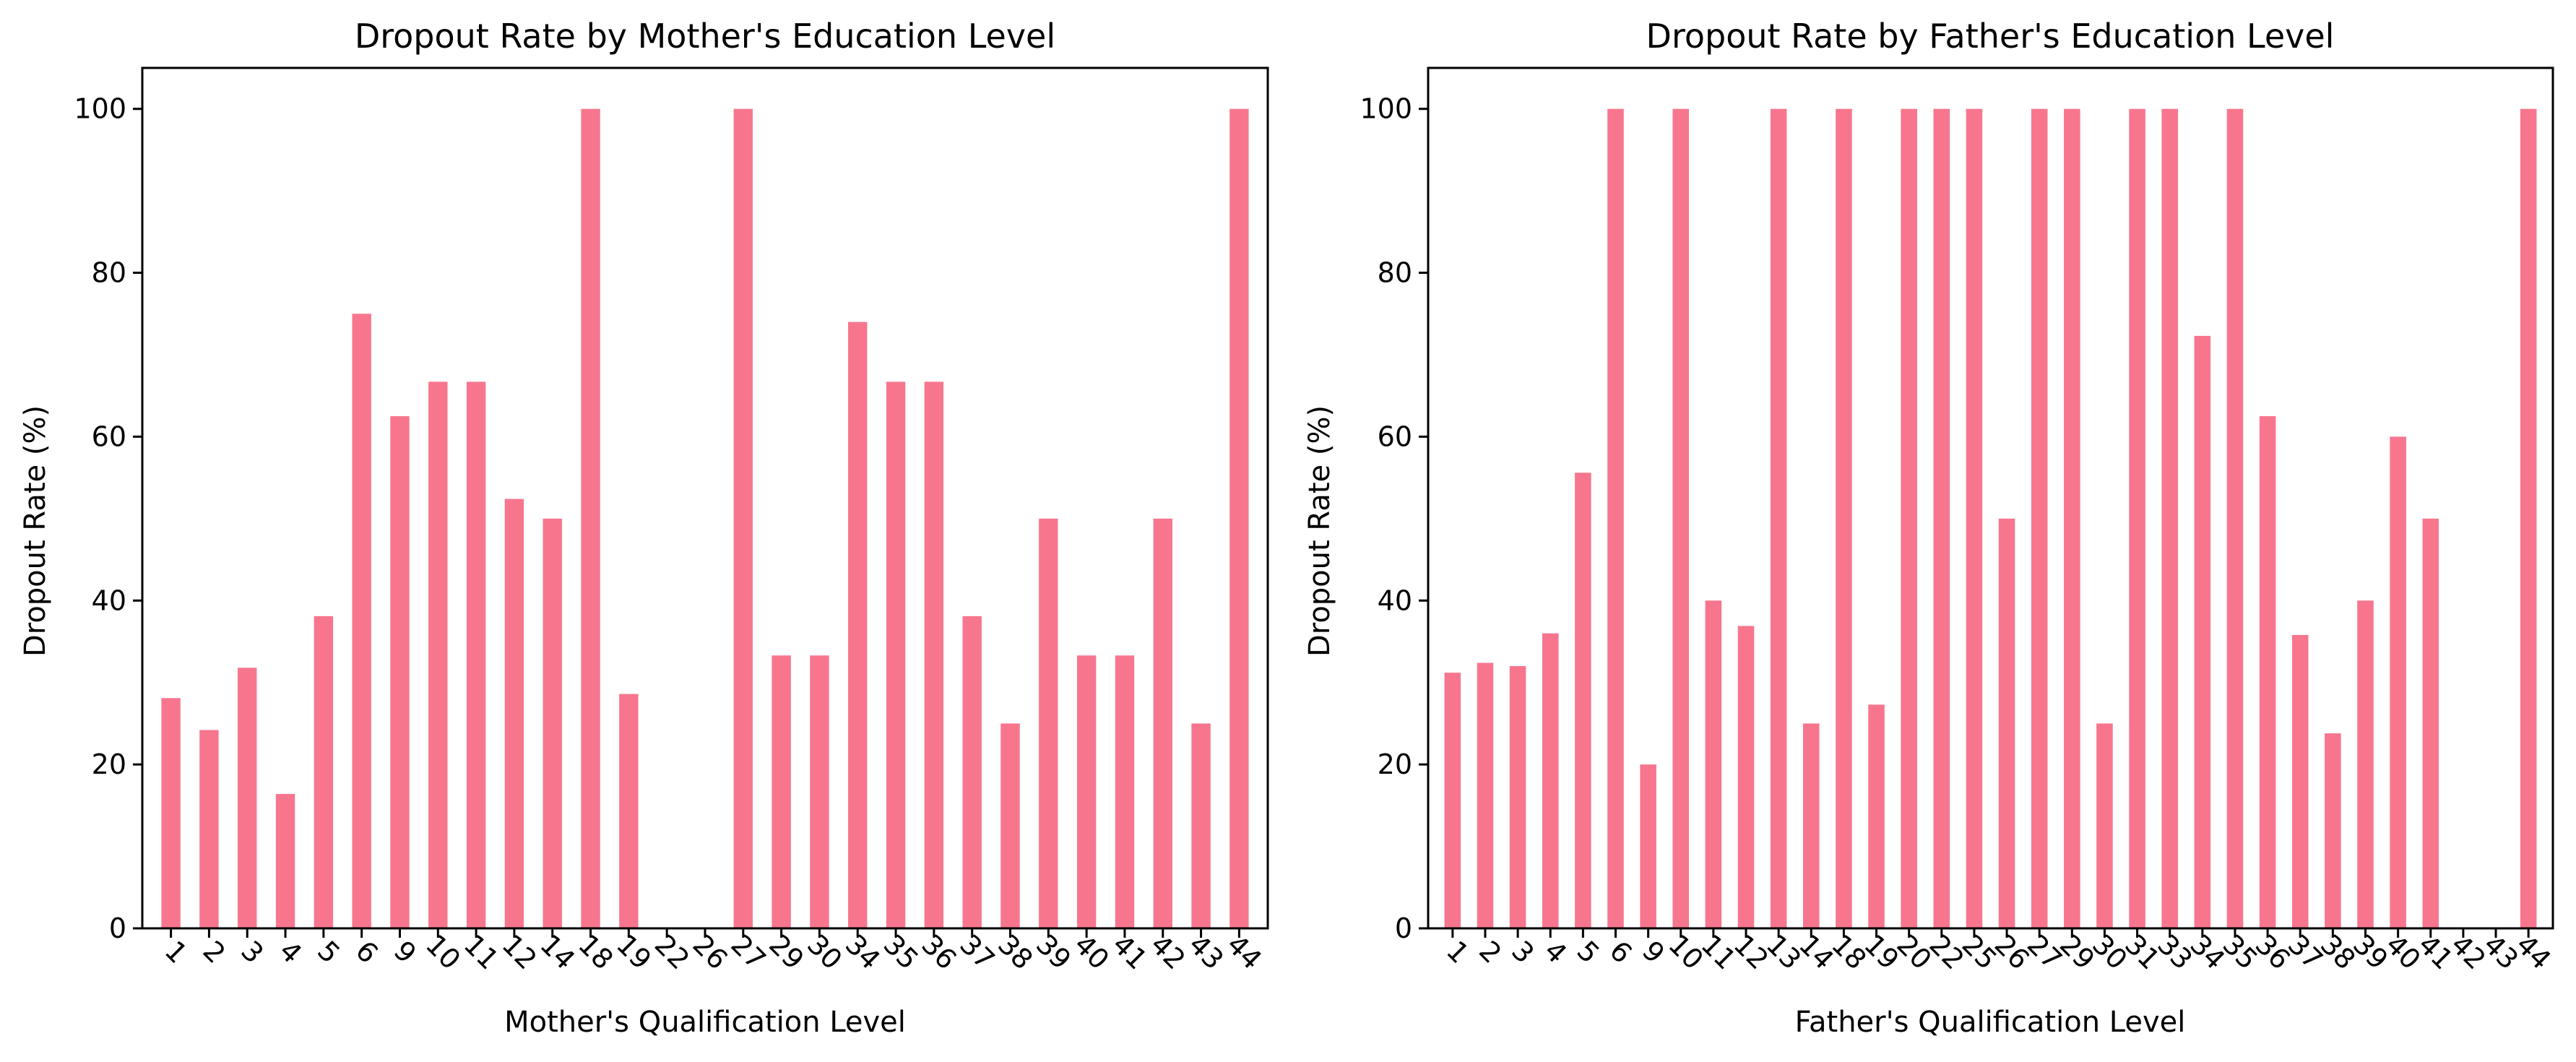  Describe the element at coordinates (705, 1022) in the screenshot. I see `x-axis-label: Mother's Qualification Level` at that location.